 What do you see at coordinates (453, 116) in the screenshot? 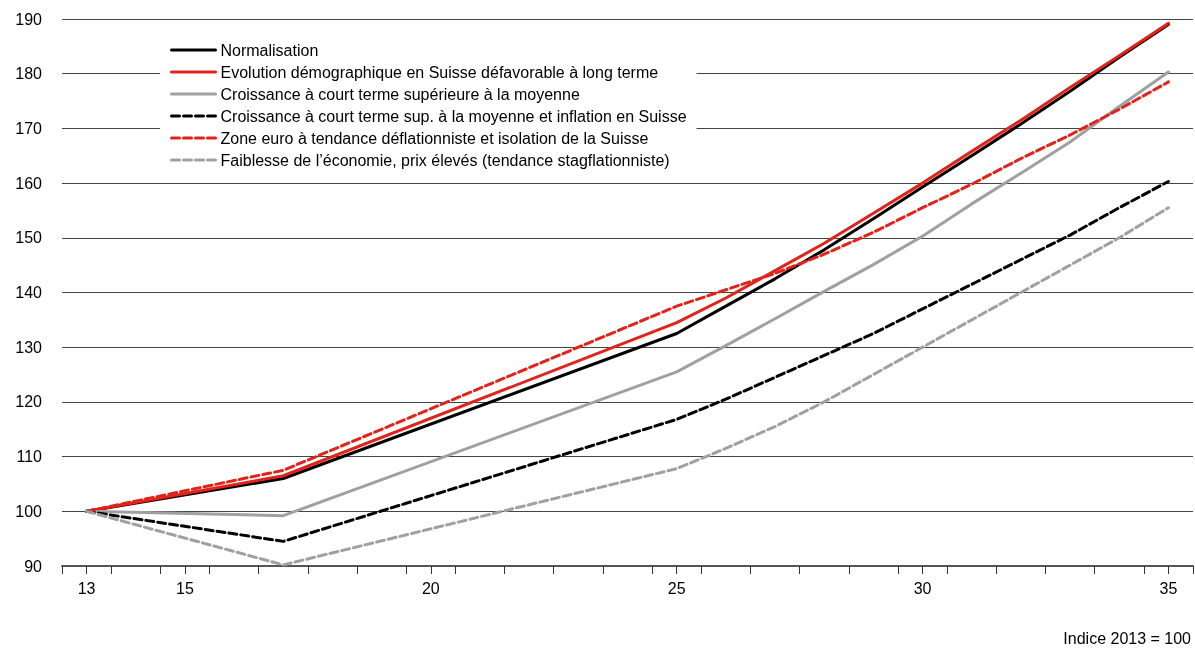
I see `legend-label: Croissance à court terme sup. à la moyenne et inflation en Suisse` at bounding box center [453, 116].